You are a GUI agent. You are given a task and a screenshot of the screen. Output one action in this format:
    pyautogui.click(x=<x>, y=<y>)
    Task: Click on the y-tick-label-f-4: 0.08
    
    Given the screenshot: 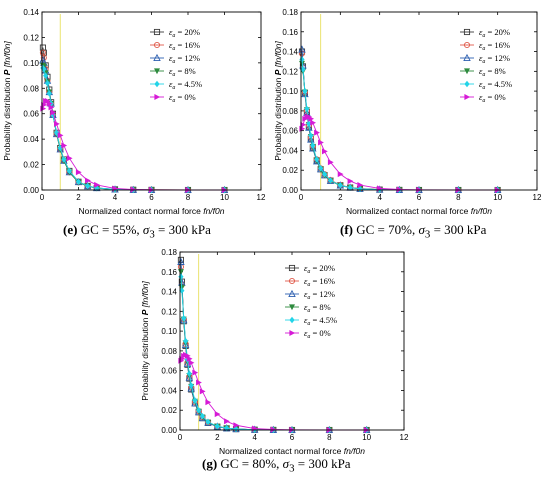 What is the action you would take?
    pyautogui.click(x=290, y=111)
    